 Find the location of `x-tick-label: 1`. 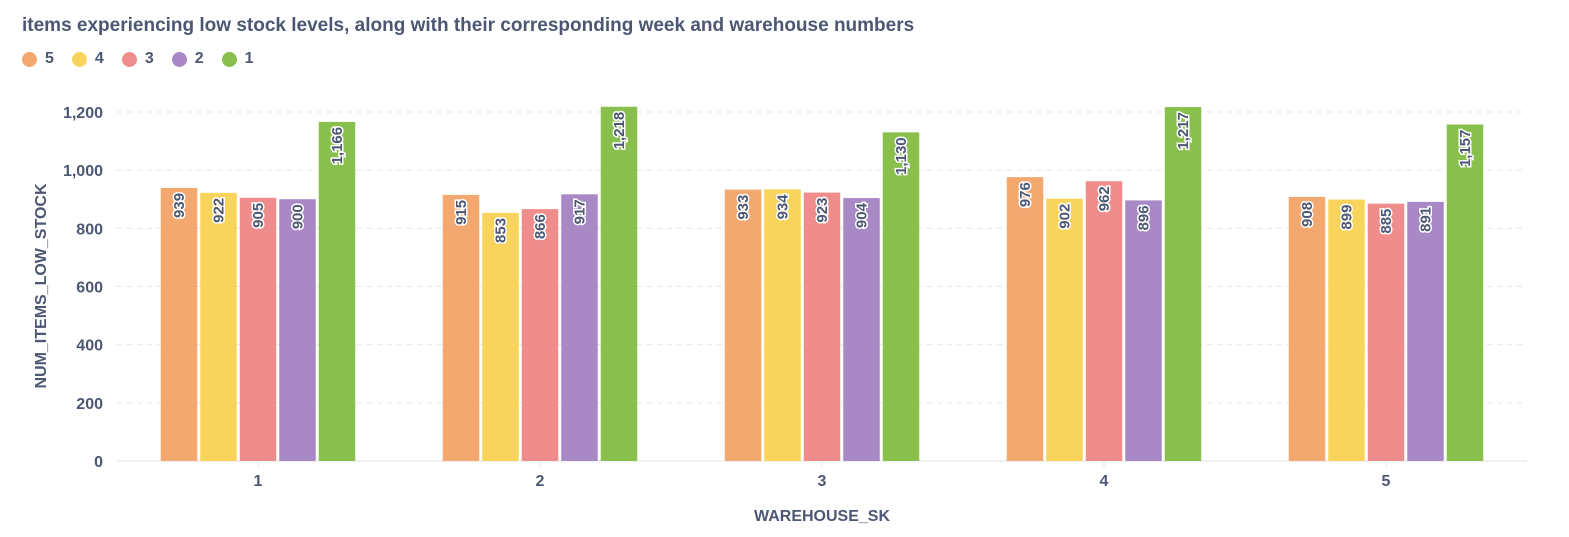

x-tick-label: 1 is located at coordinates (258, 481).